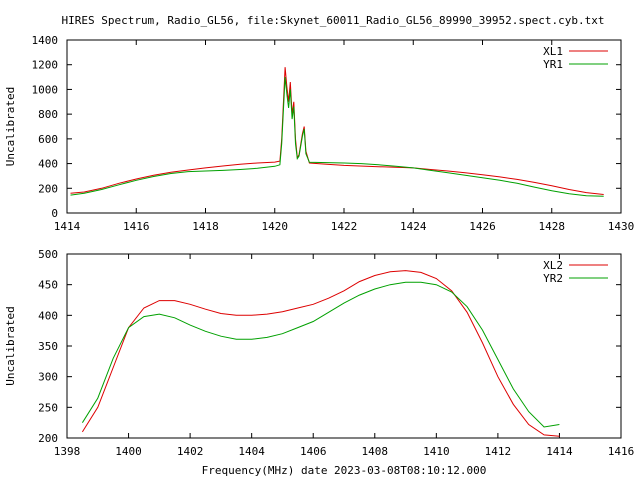 Image resolution: width=640 pixels, height=480 pixels. What do you see at coordinates (45, 89) in the screenshot?
I see `y-tick-label: 1000` at bounding box center [45, 89].